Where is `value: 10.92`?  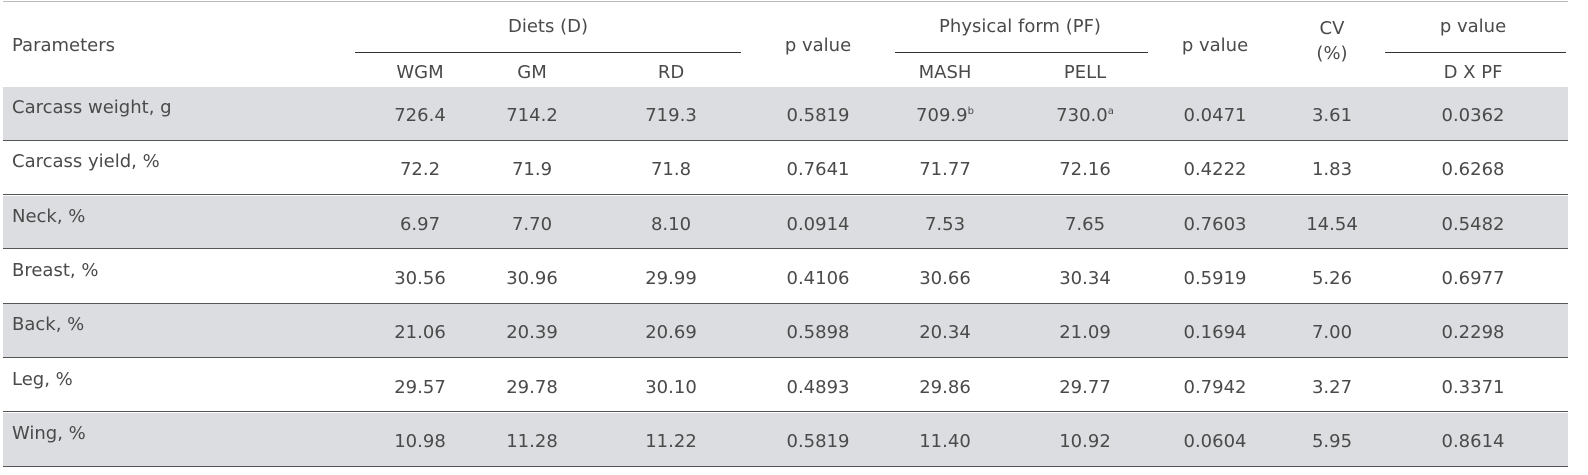
value: 10.92 is located at coordinates (1085, 441).